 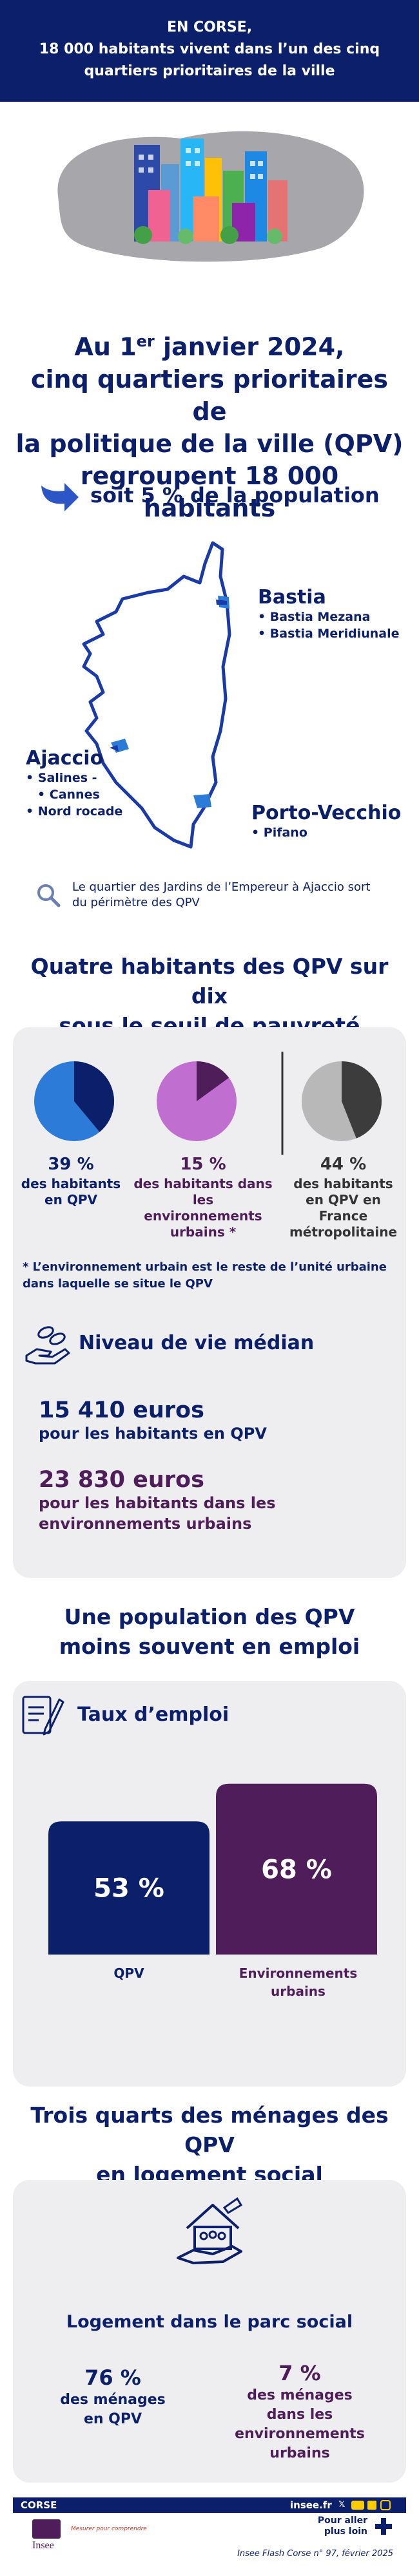 What do you see at coordinates (70, 1200) in the screenshot?
I see `pie-label-line: en QPV` at bounding box center [70, 1200].